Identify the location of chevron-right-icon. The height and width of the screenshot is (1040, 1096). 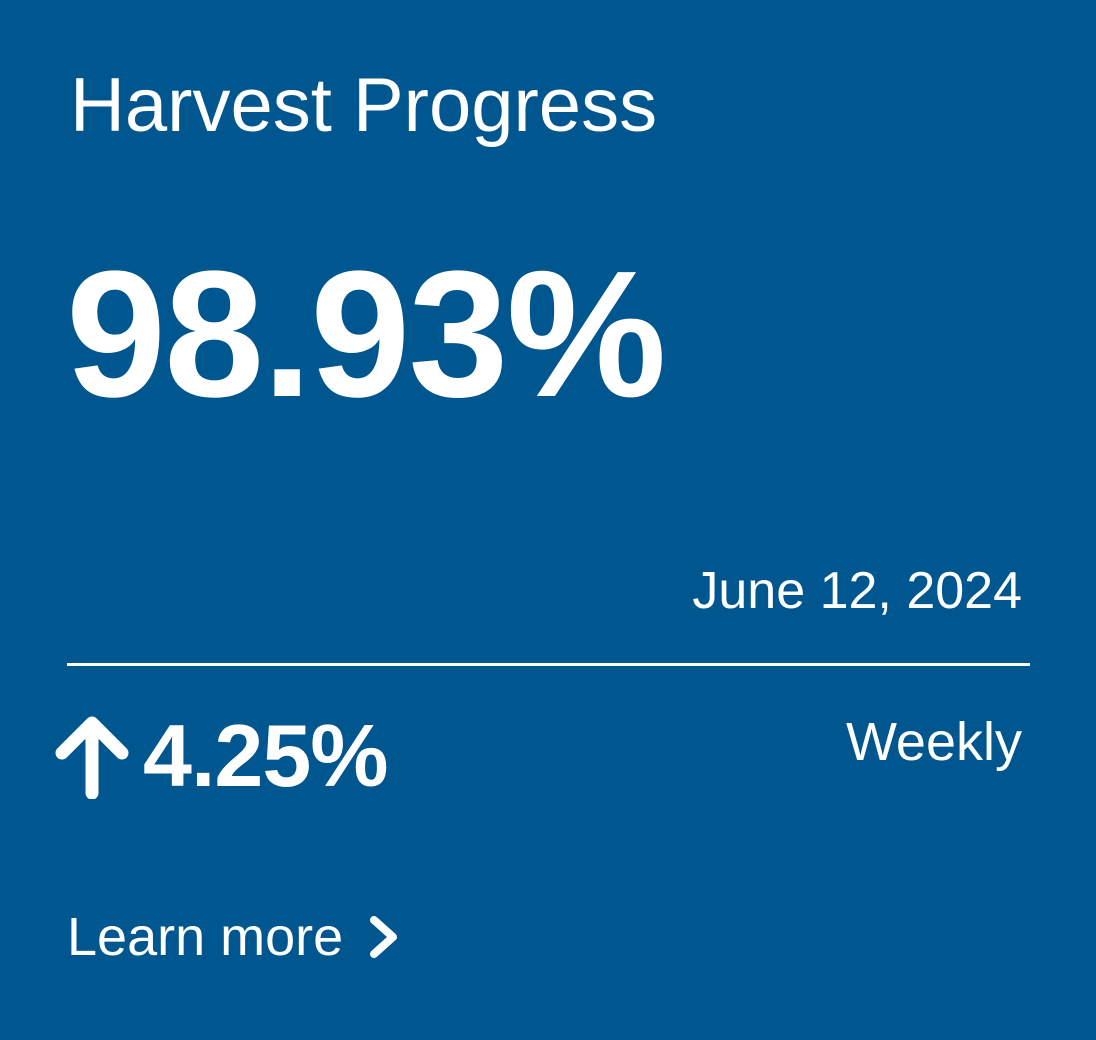
(384, 937).